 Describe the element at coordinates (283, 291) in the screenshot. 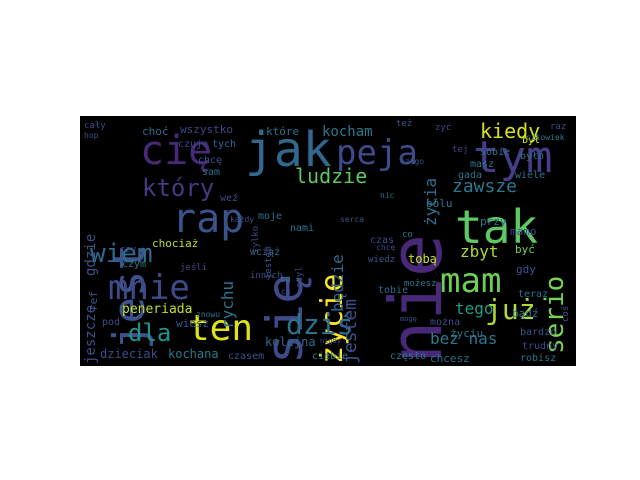

I see `word-ich-102: ich` at that location.